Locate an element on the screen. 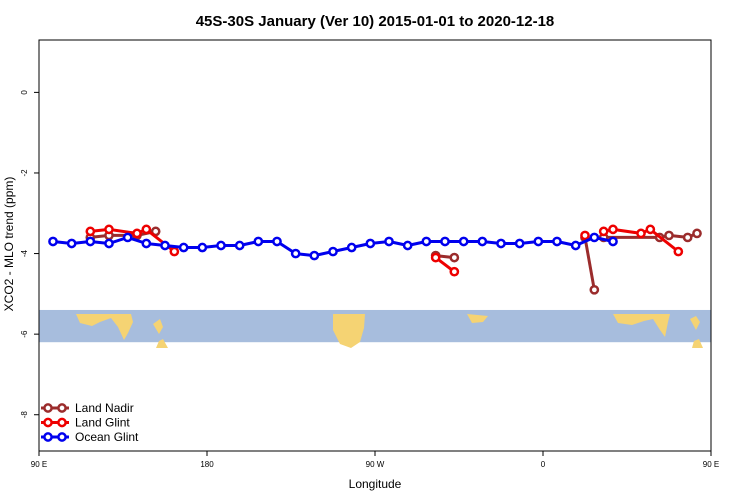  legend-item: Ocean Glint is located at coordinates (90, 437).